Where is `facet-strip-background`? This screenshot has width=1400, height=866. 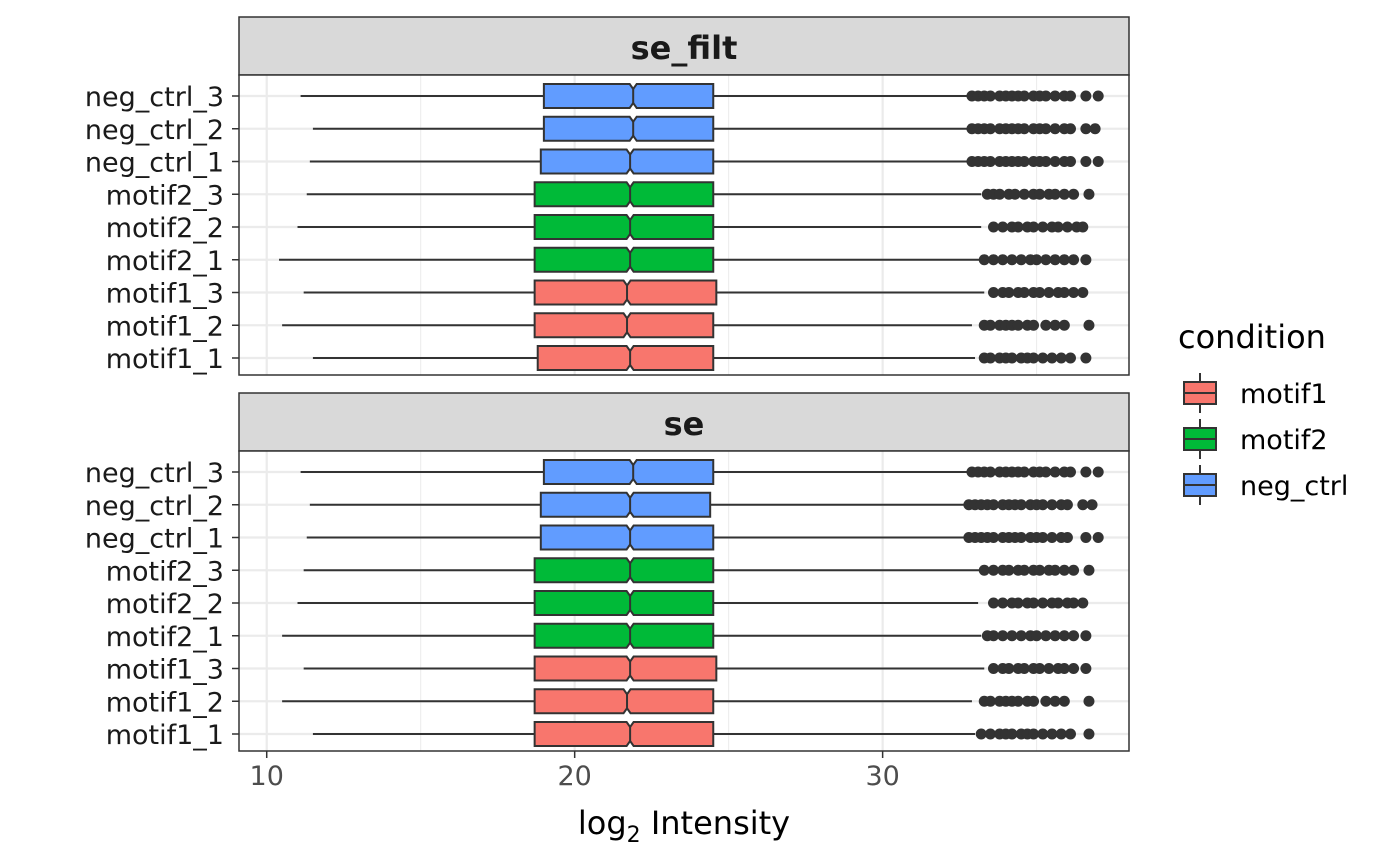 facet-strip-background is located at coordinates (684, 46).